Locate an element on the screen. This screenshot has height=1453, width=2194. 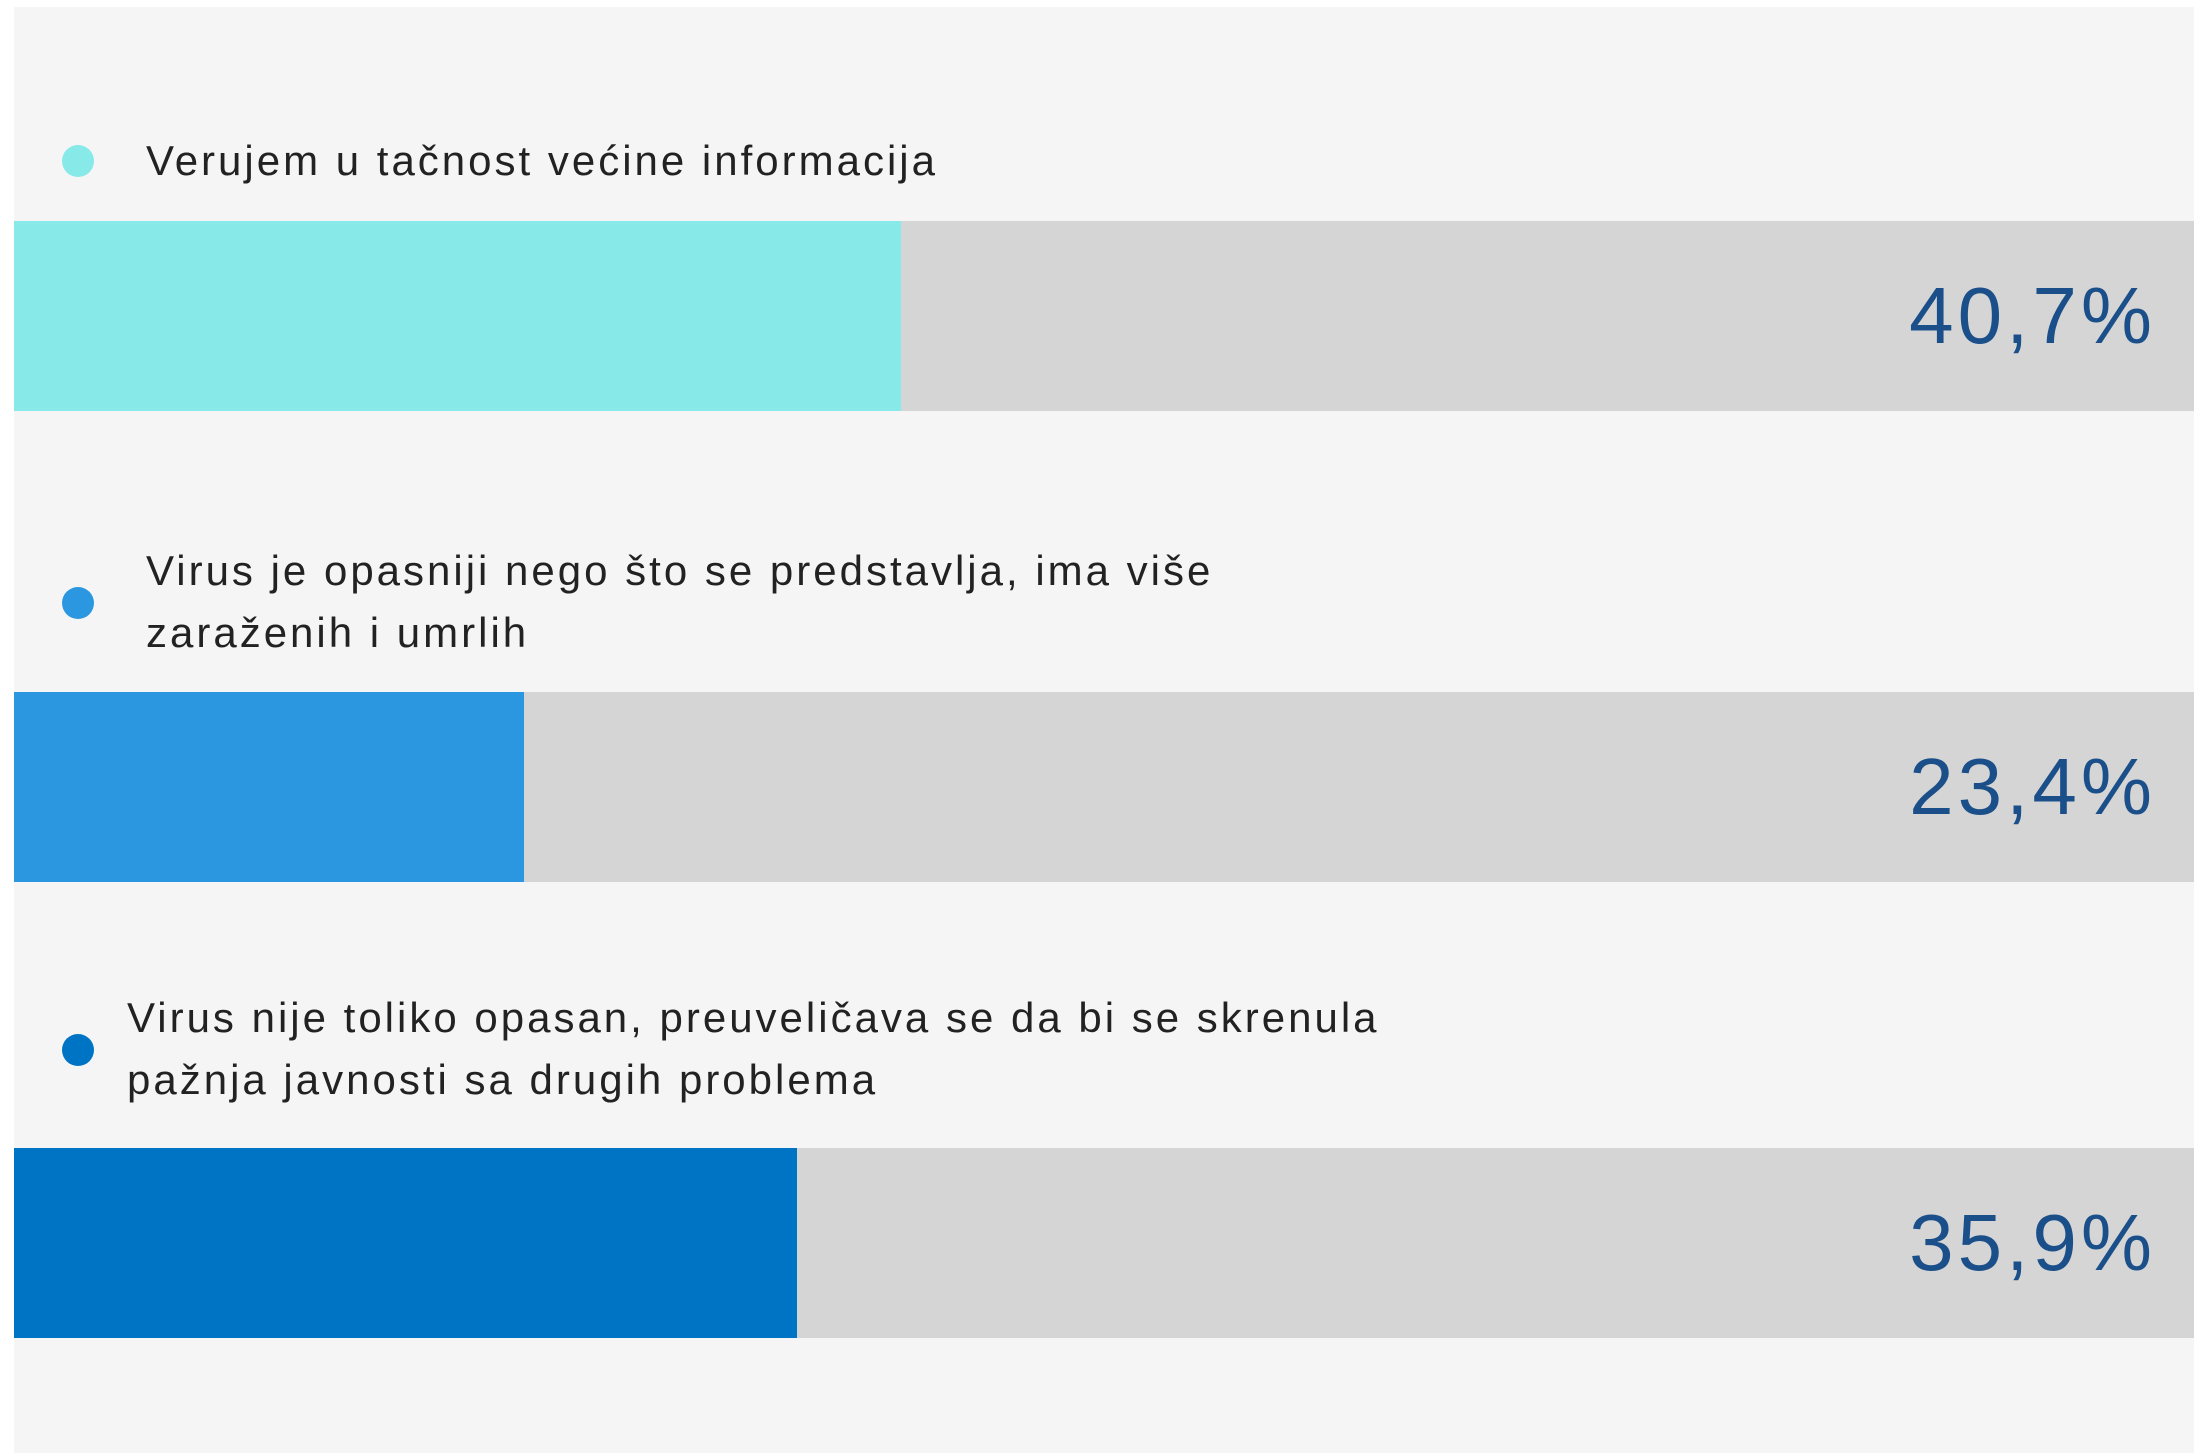
bar-track: 35,9% is located at coordinates (1104, 1243).